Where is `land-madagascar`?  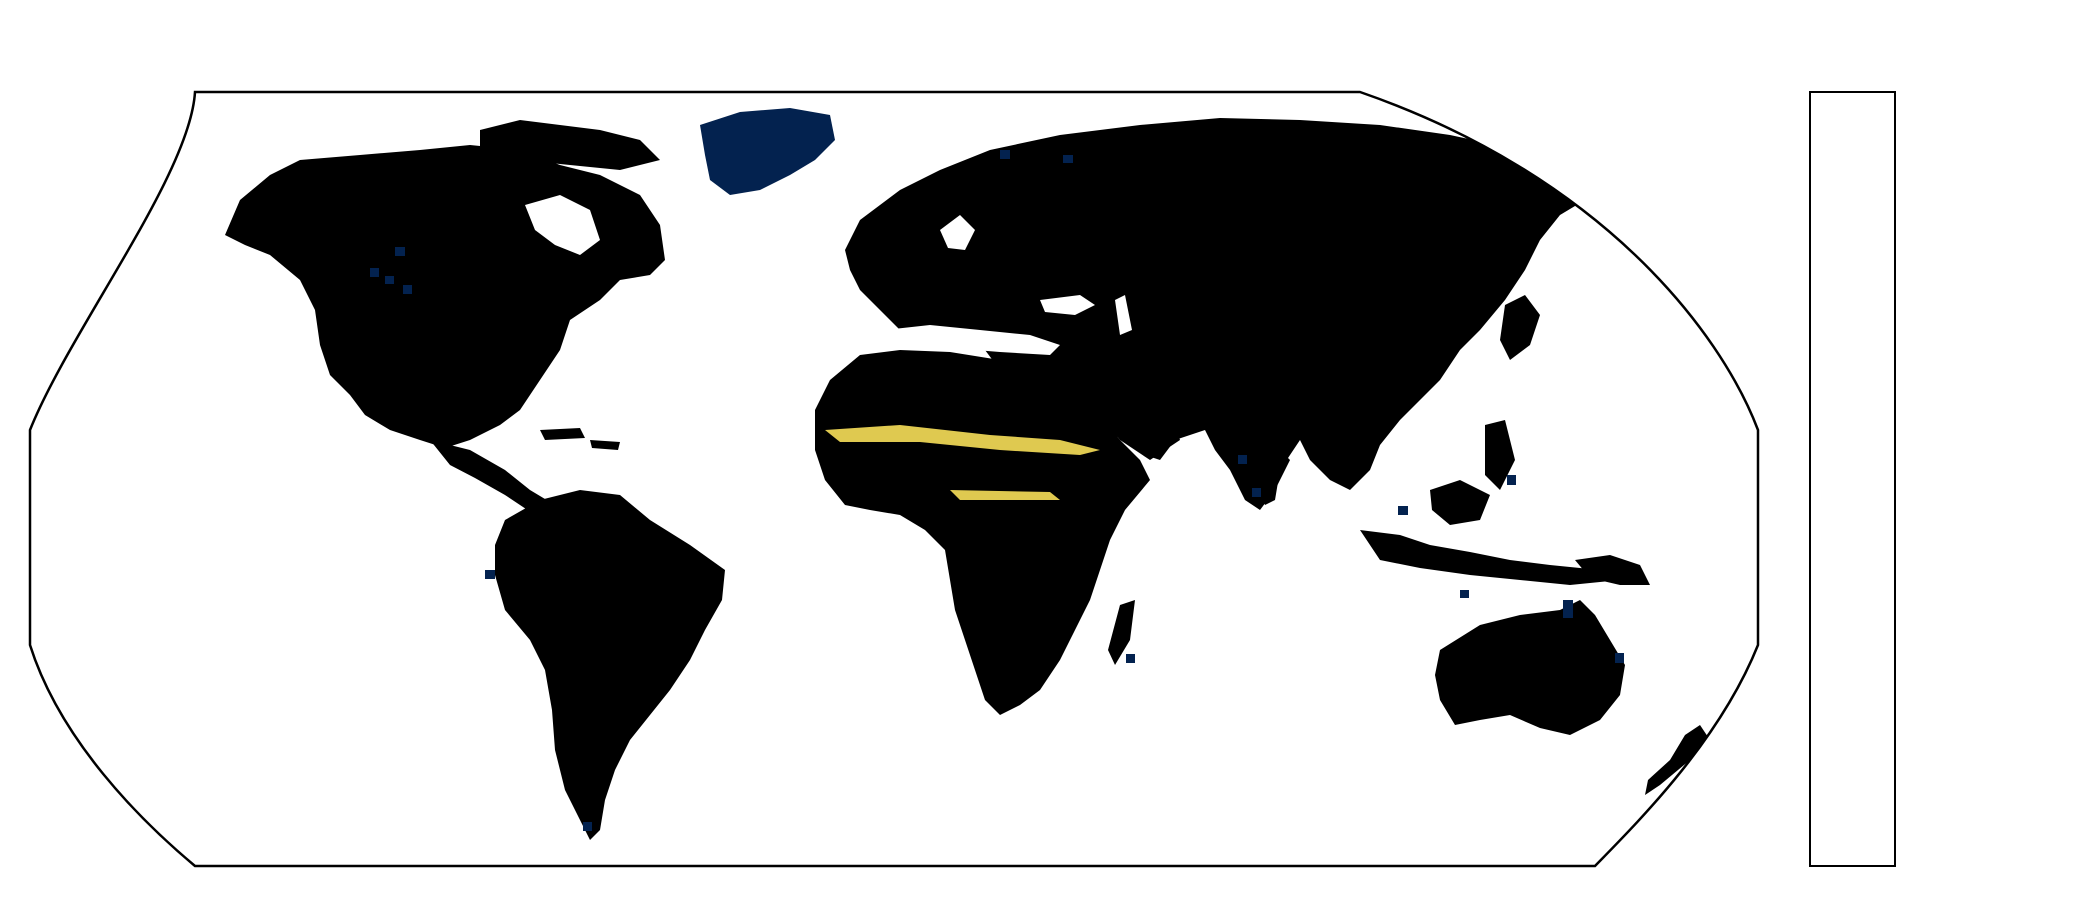 land-madagascar is located at coordinates (1121, 632).